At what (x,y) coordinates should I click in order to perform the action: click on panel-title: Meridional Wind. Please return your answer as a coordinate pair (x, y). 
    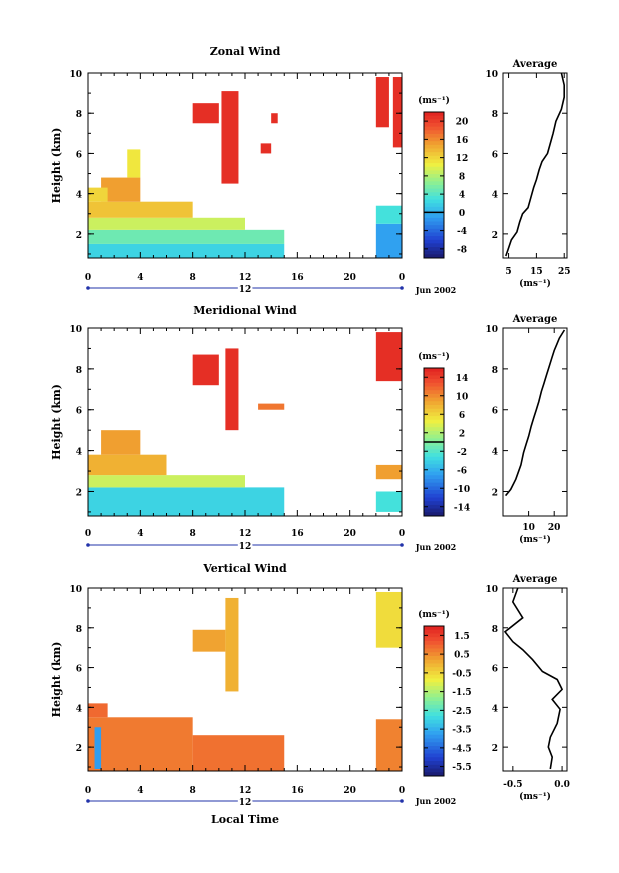
    Looking at the image, I should click on (245, 310).